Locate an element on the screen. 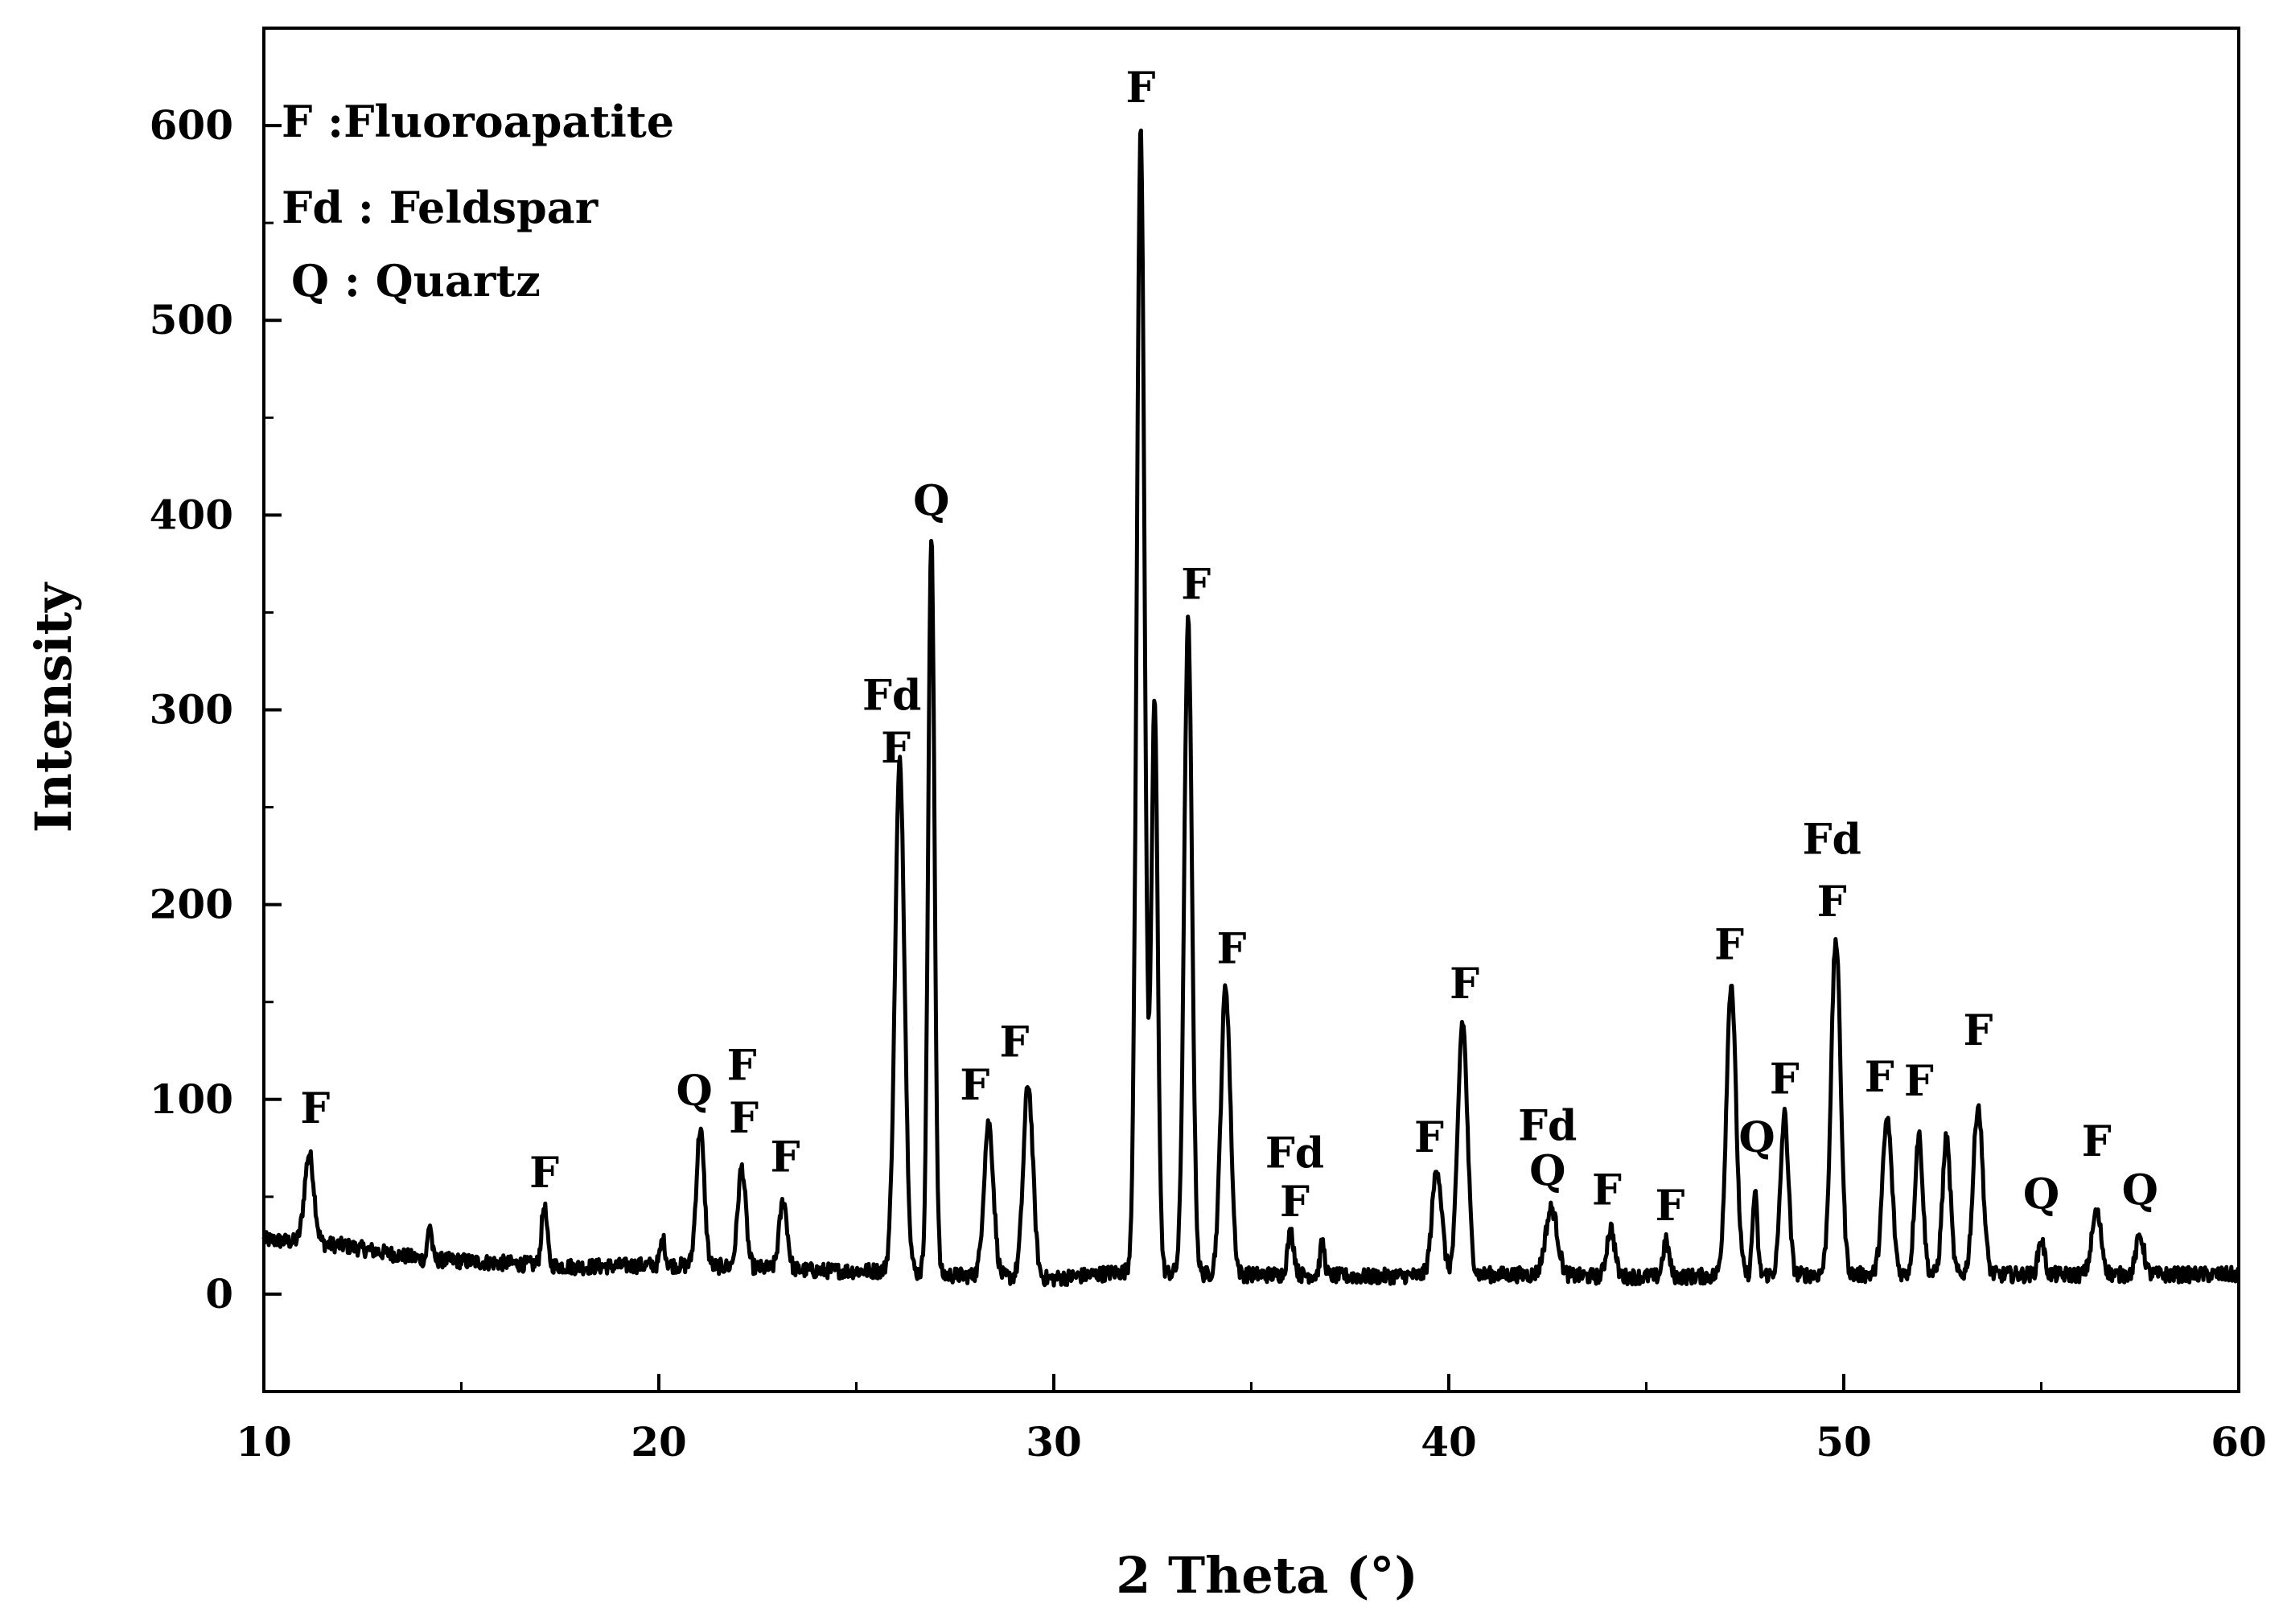 The height and width of the screenshot is (1624, 2283). x-tick-label: 10 is located at coordinates (264, 1442).